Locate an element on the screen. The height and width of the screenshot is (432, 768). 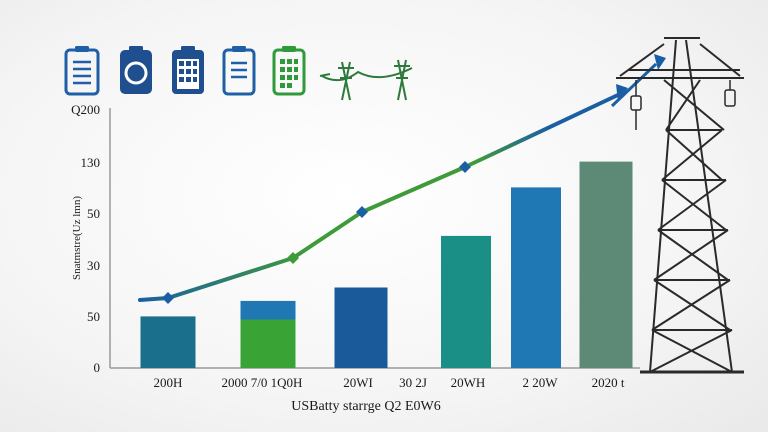
x-tick-label: 2 20W is located at coordinates (540, 382).